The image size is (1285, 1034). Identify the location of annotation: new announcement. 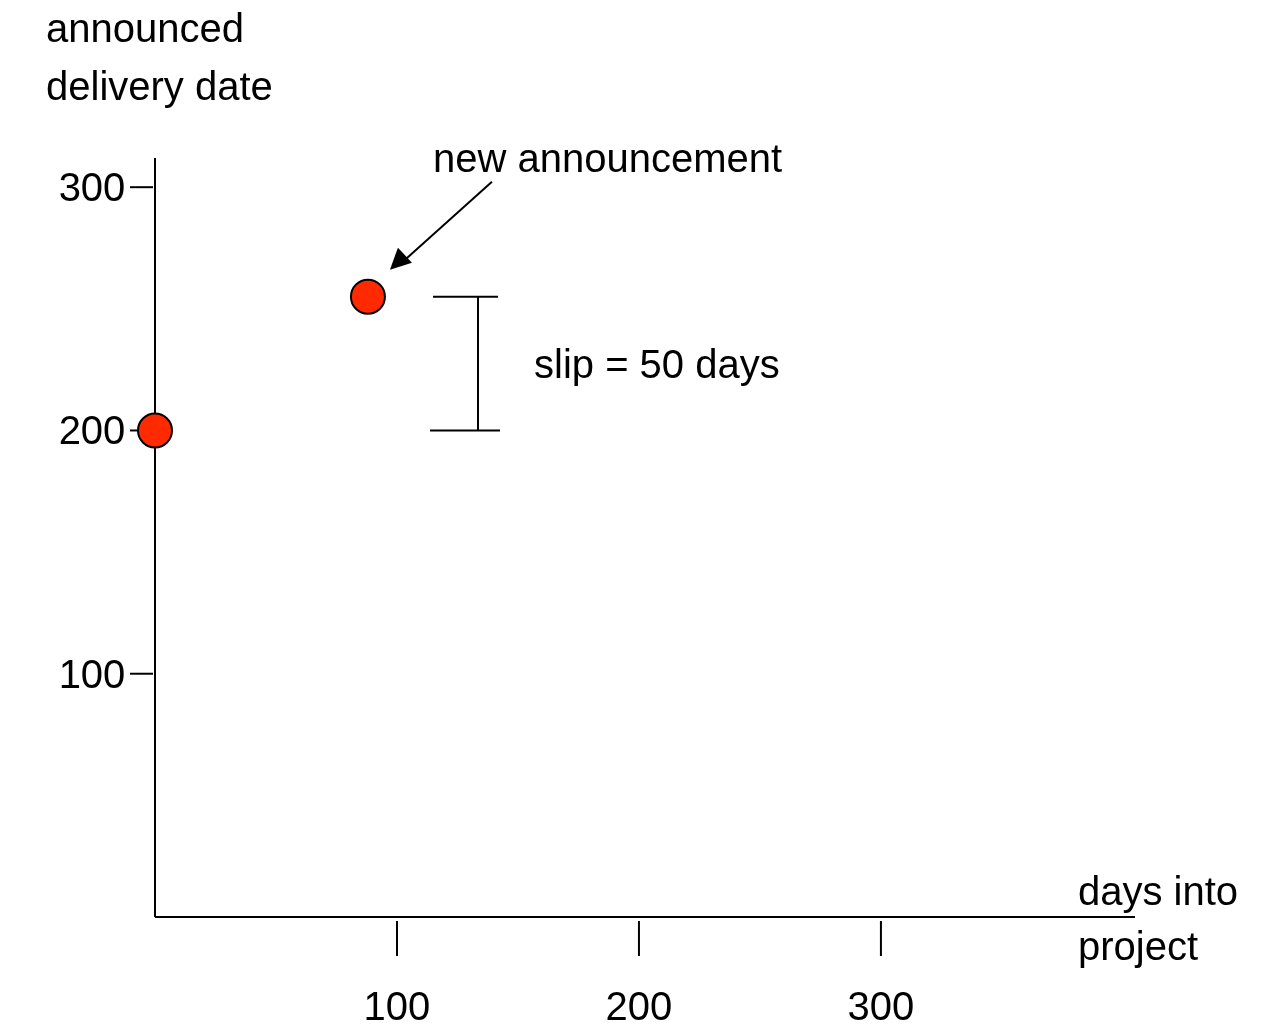
(607, 157).